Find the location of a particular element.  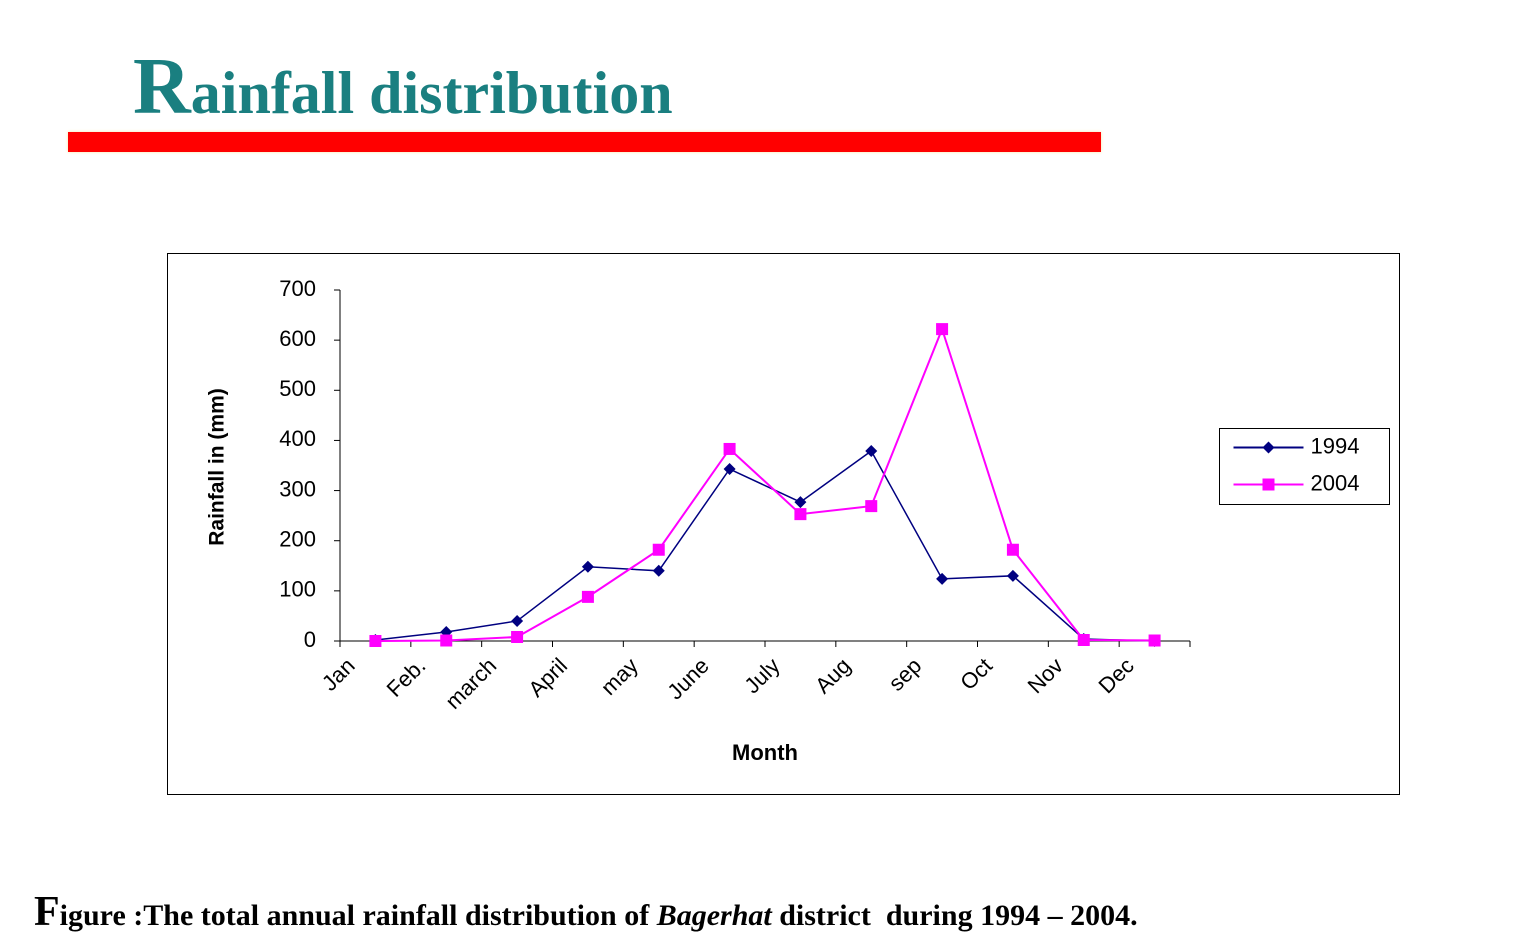

legend-box is located at coordinates (1304, 466).